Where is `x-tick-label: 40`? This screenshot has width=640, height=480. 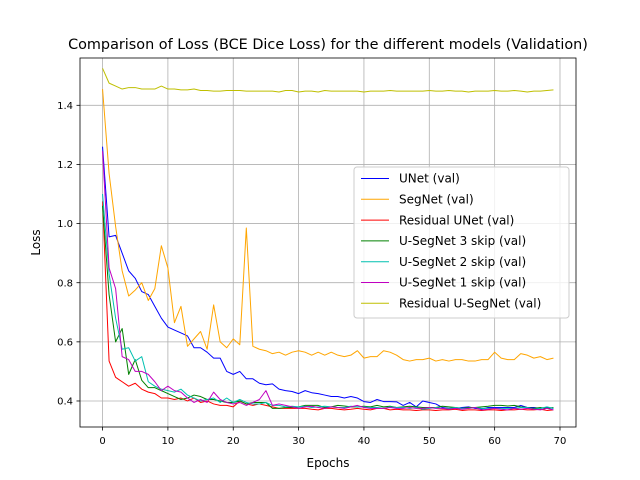
x-tick-label: 40 is located at coordinates (364, 441).